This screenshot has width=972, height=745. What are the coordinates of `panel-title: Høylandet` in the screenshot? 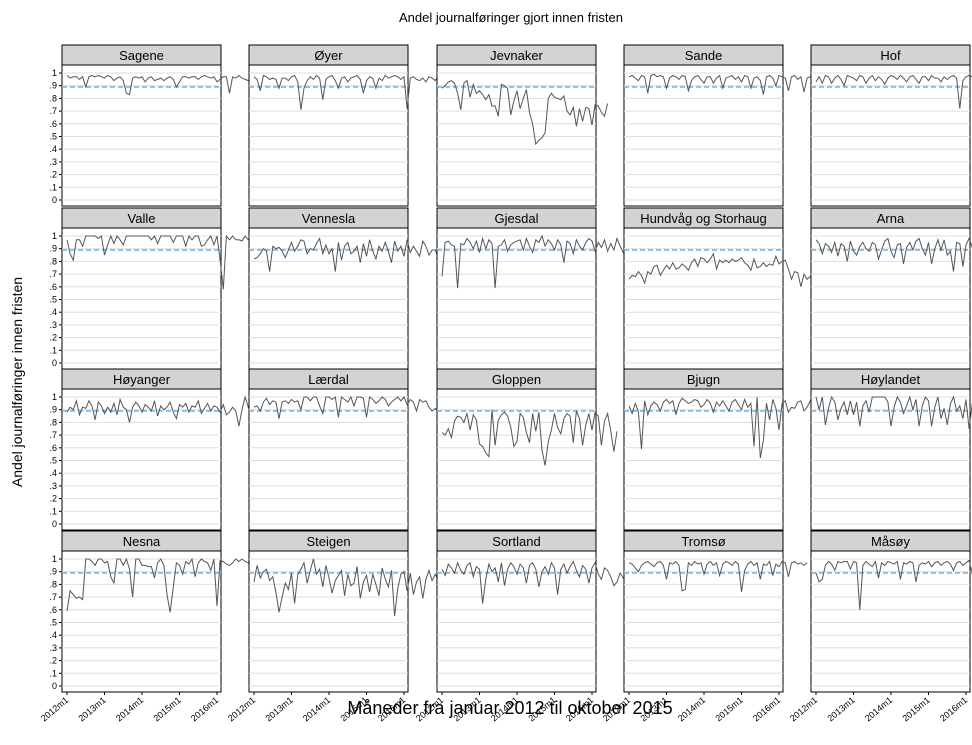 It's located at (891, 379).